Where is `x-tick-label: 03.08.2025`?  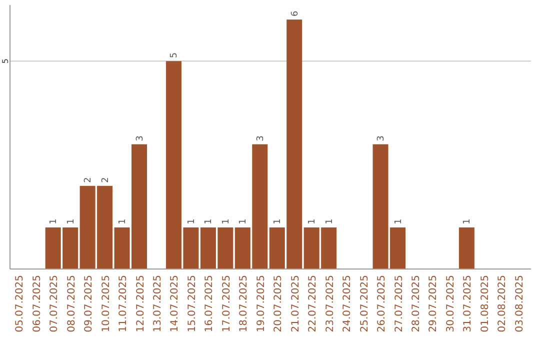 x-tick-label: 03.08.2025 is located at coordinates (520, 303).